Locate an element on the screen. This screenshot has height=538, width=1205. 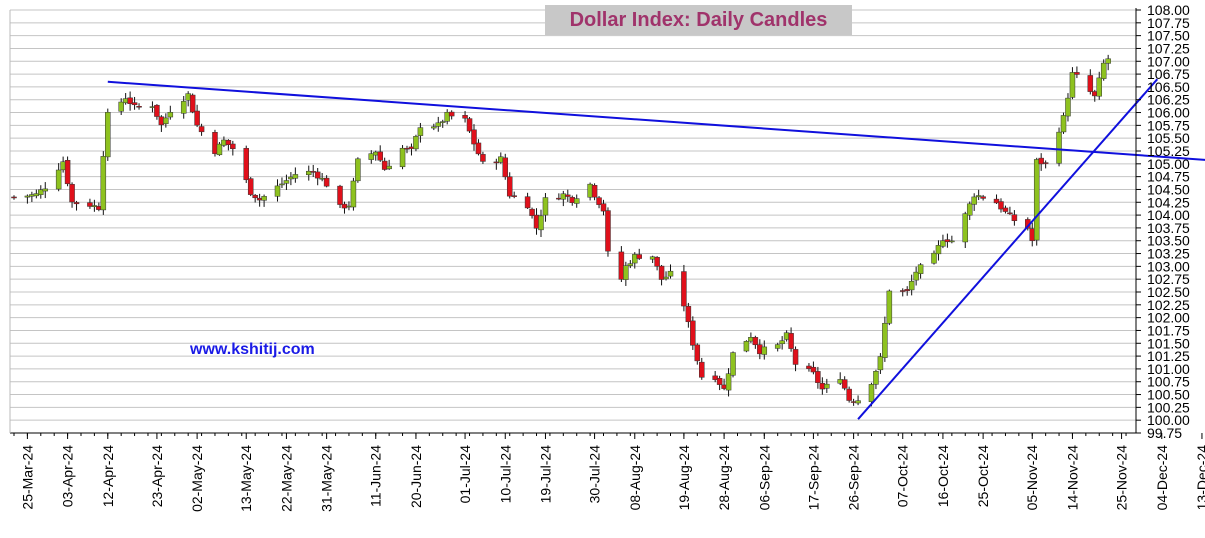
x-tick-label: 17-Sep-24 is located at coordinates (813, 478).